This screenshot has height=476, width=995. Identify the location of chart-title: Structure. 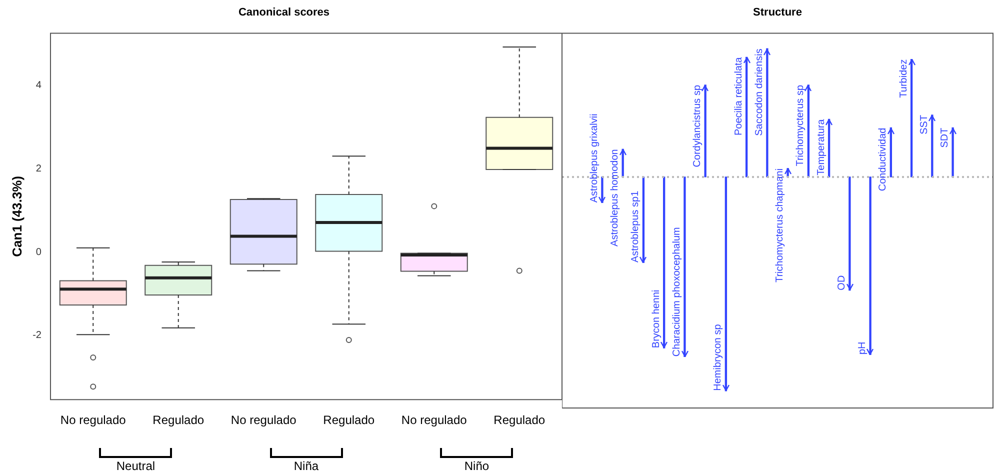
(777, 12).